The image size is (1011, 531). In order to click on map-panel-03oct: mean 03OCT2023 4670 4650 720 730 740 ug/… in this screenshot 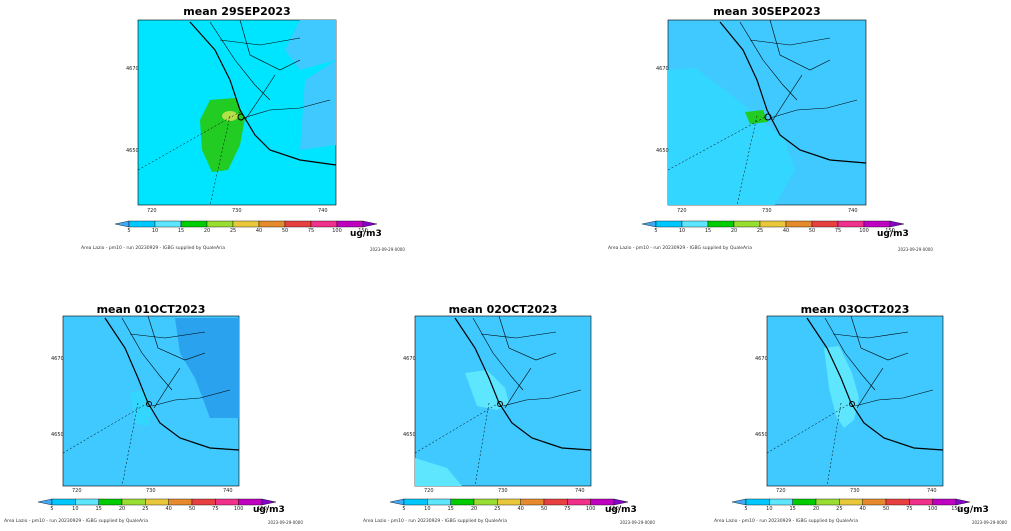, I will do `click(842, 414)`.